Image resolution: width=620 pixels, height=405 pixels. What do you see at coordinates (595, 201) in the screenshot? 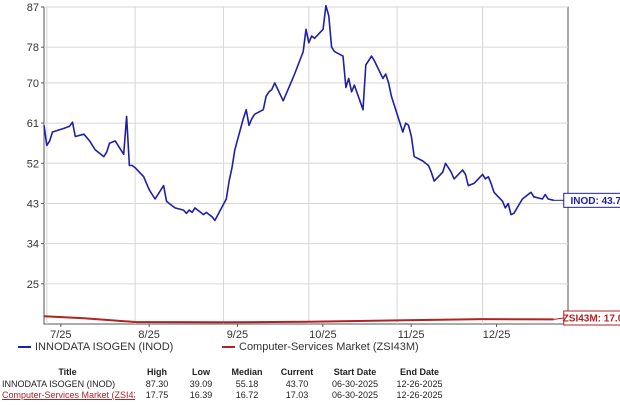
I see `end-label-inod: INOD: 43.7` at bounding box center [595, 201].